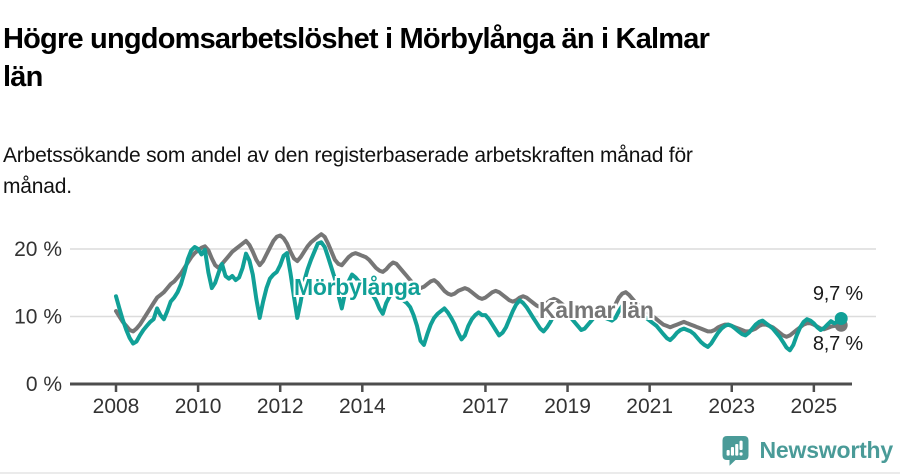 Image resolution: width=900 pixels, height=474 pixels. I want to click on x-tick-label-2023: 2023, so click(731, 406).